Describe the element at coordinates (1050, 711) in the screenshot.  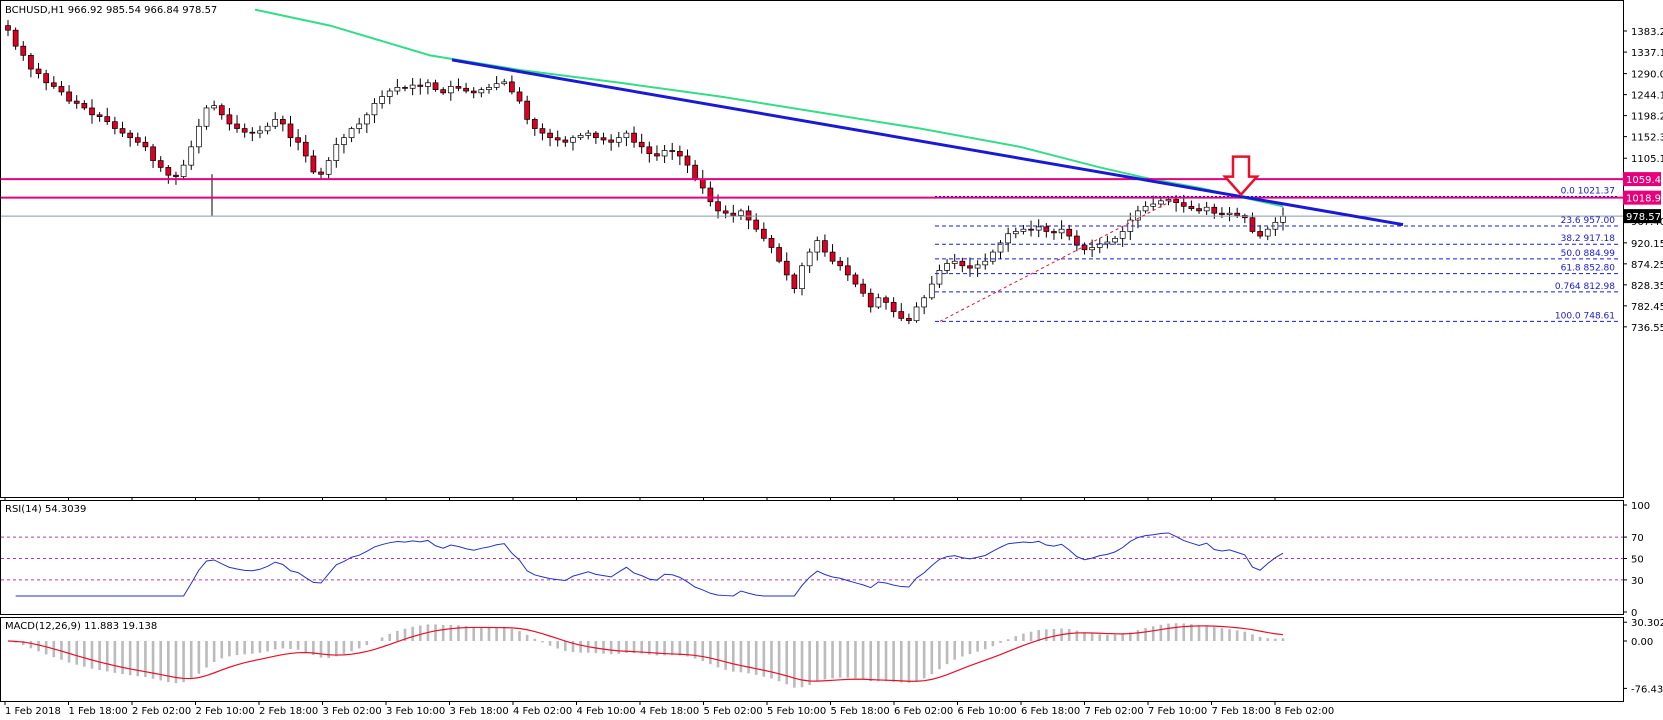
I see `time-tick-label: 6 Feb 18:00` at that location.